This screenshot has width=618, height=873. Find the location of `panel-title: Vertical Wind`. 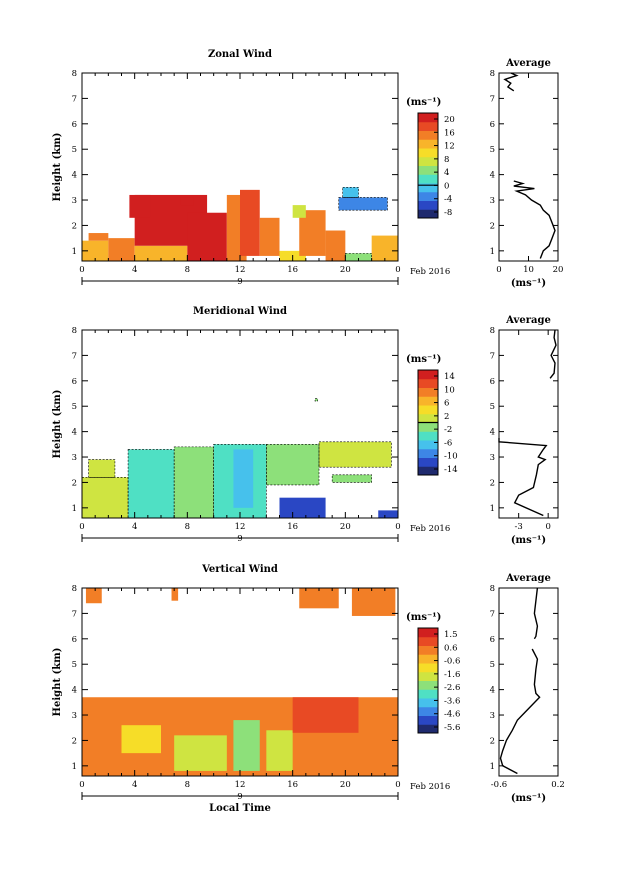

panel-title: Vertical Wind is located at coordinates (239, 569).